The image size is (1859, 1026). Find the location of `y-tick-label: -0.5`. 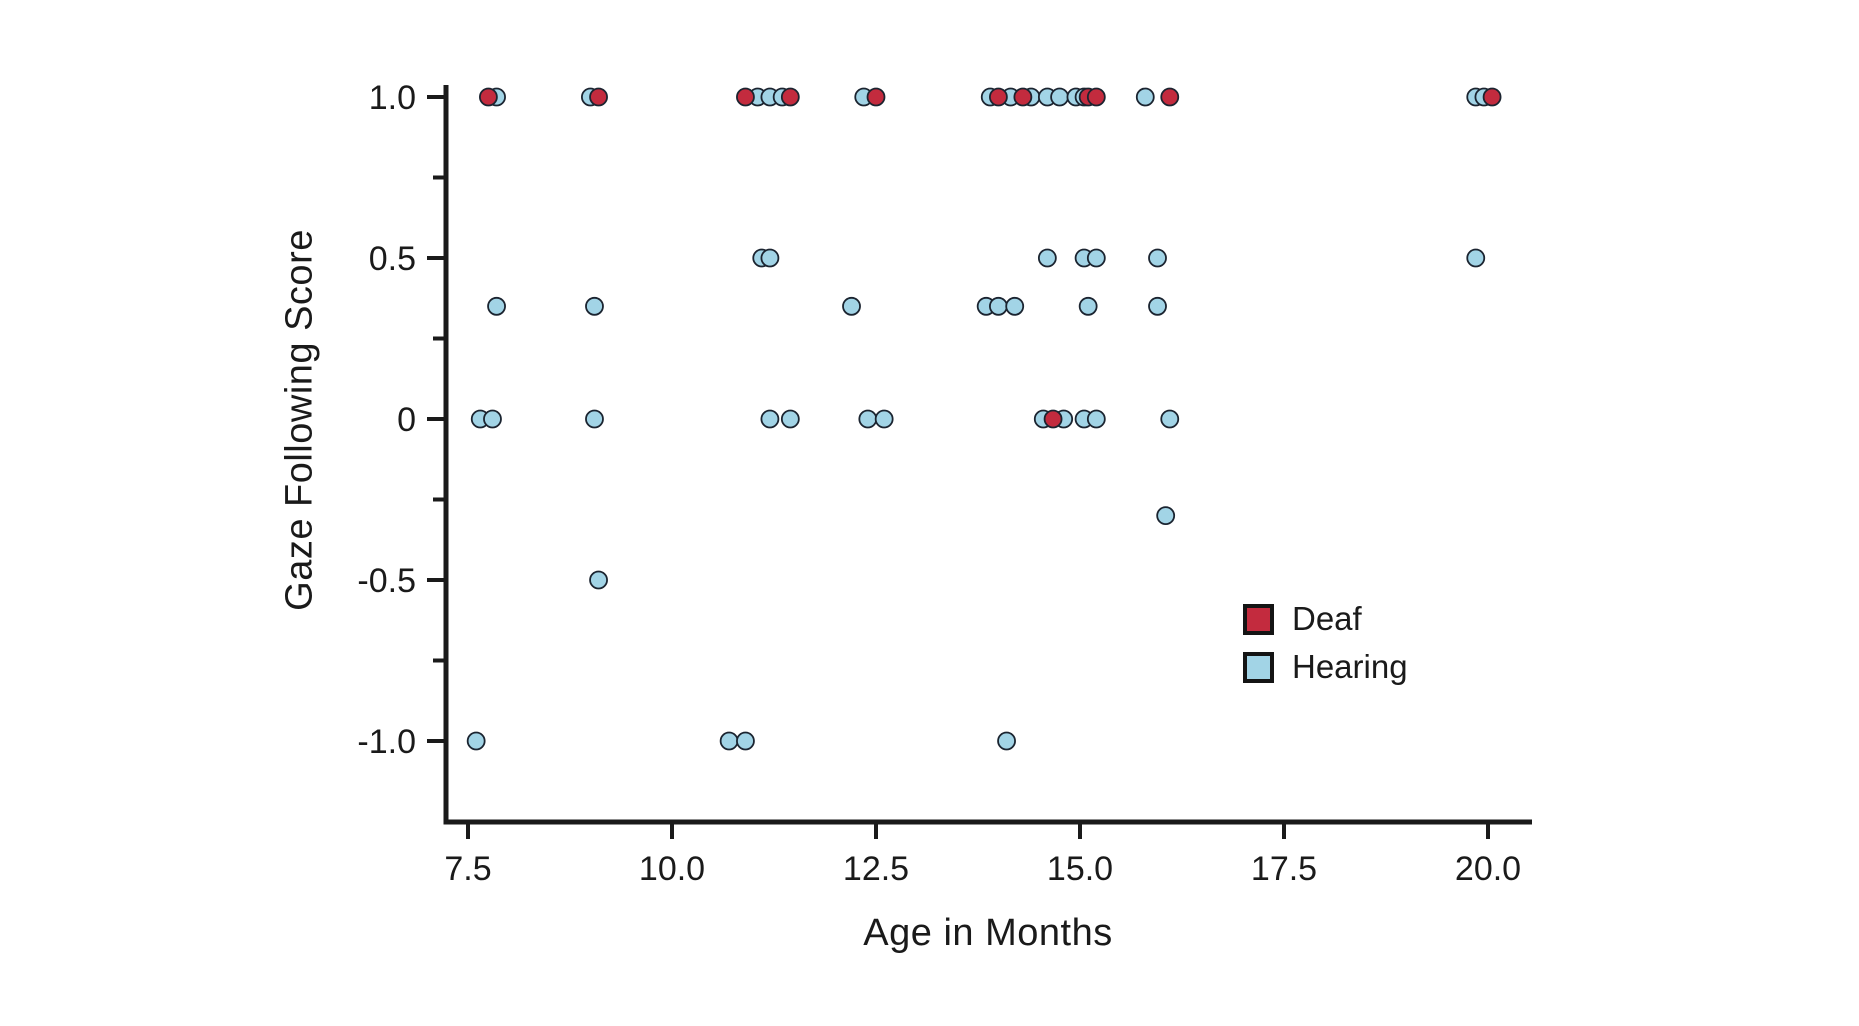

y-tick-label: -0.5 is located at coordinates (386, 581).